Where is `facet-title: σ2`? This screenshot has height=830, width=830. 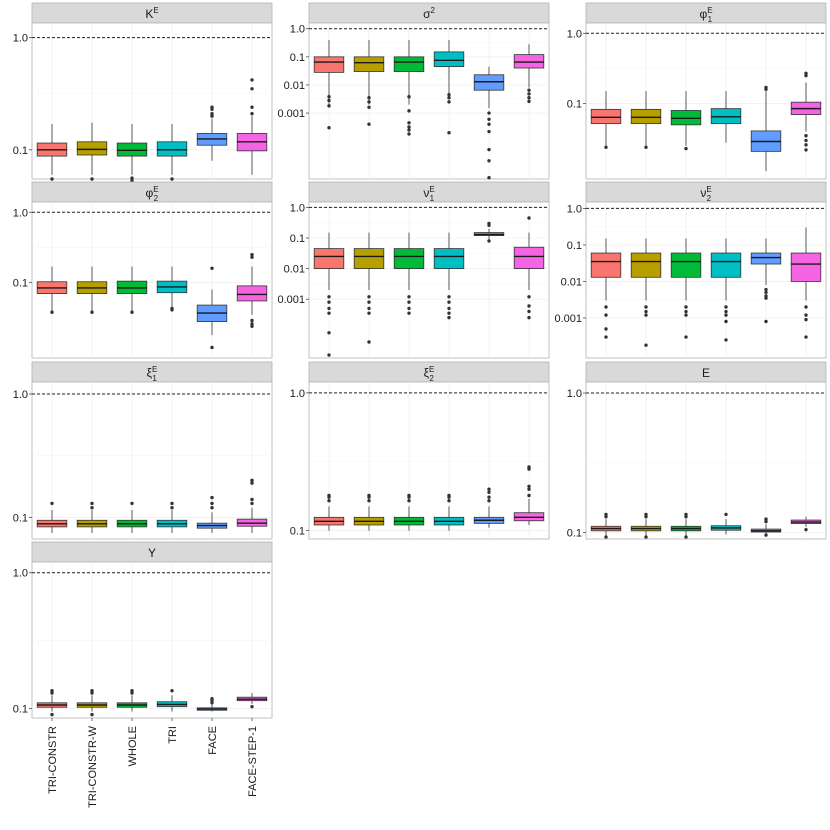 facet-title: σ2 is located at coordinates (429, 13).